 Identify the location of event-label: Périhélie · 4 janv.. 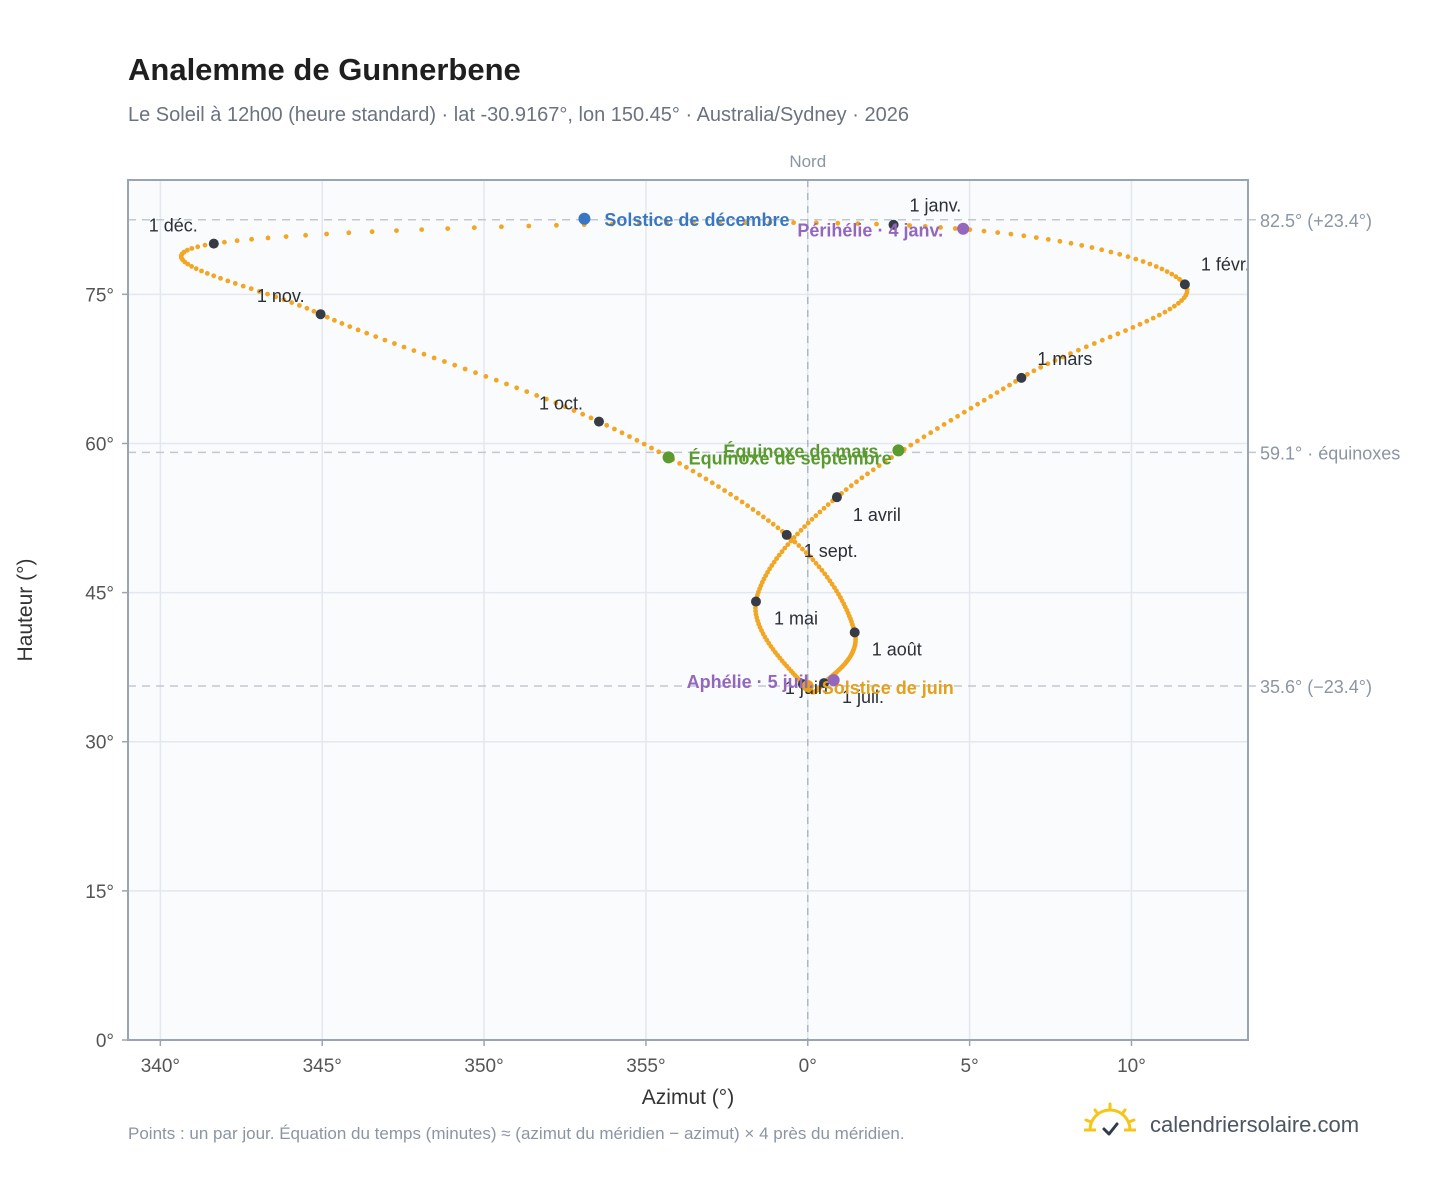
(870, 231).